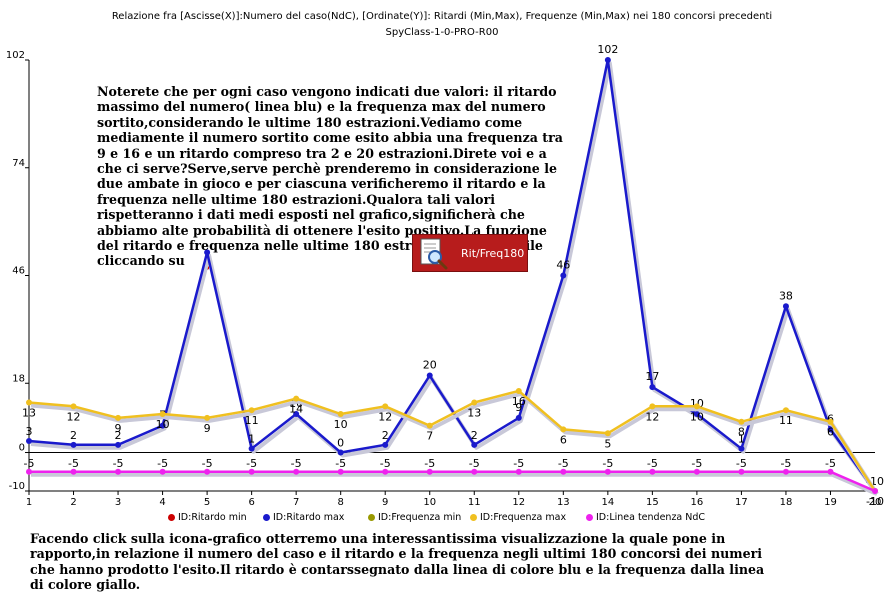  I want to click on legend-item: ID:Ritardo max, so click(303, 517).